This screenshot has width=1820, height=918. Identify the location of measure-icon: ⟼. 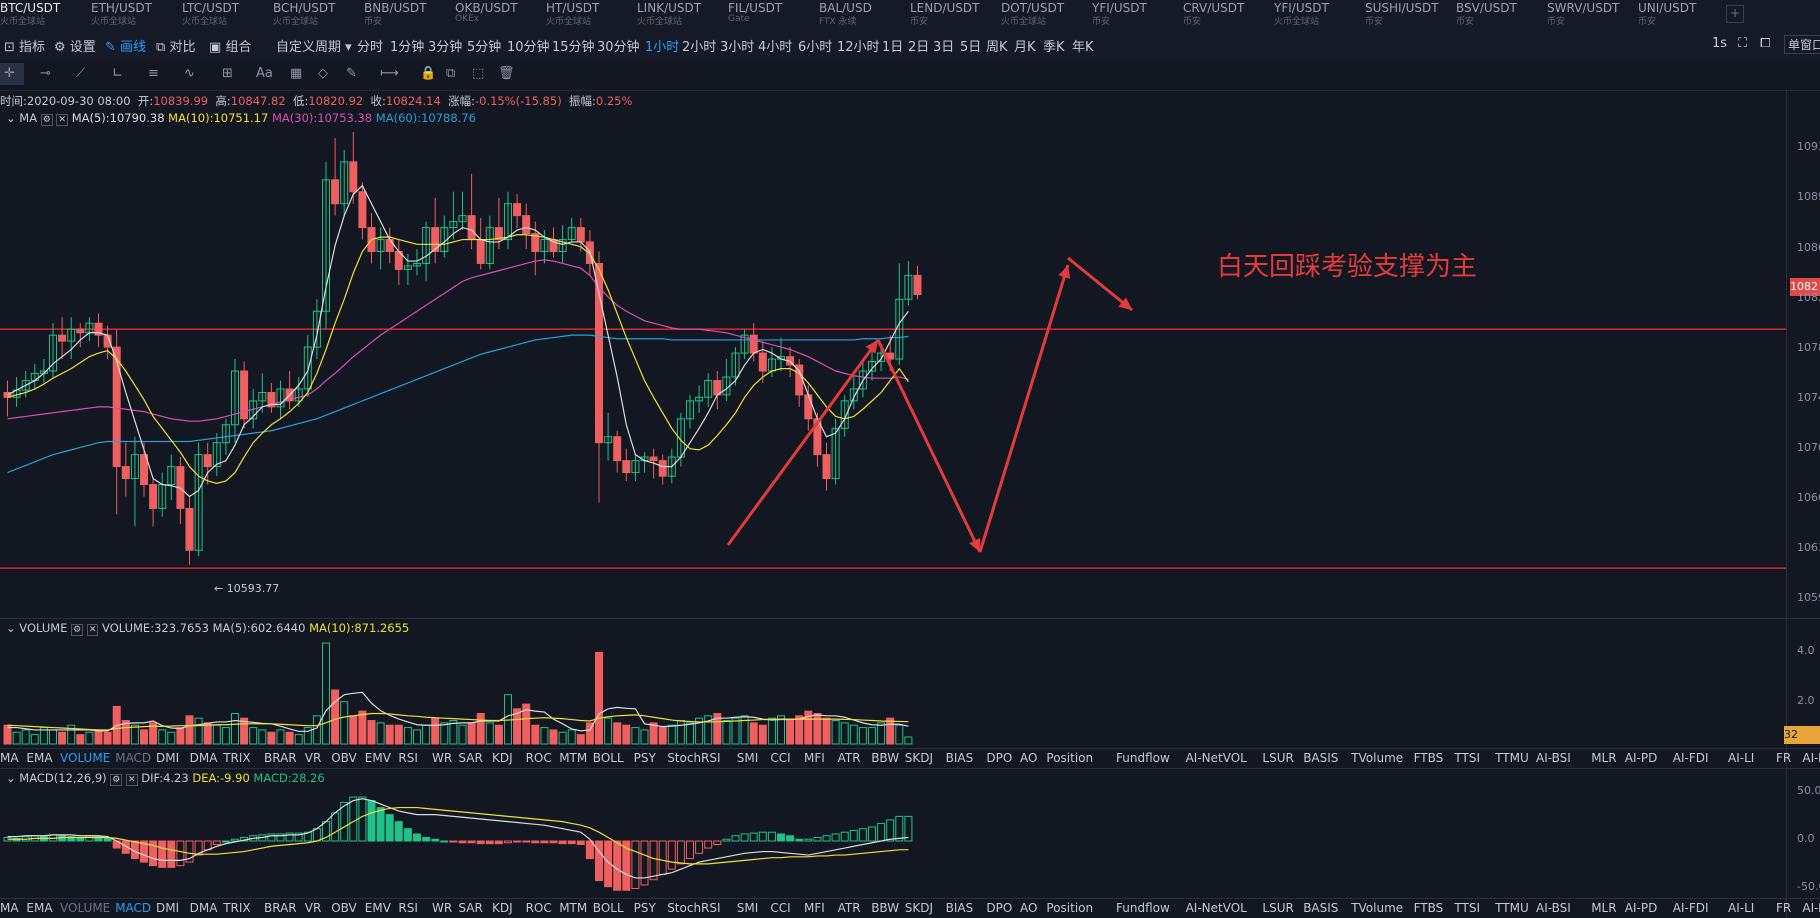
(389, 73).